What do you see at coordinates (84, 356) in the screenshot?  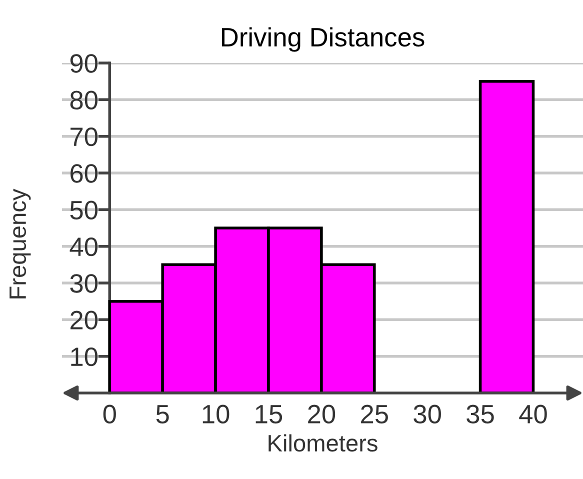 I see `y-tick-label: 10` at bounding box center [84, 356].